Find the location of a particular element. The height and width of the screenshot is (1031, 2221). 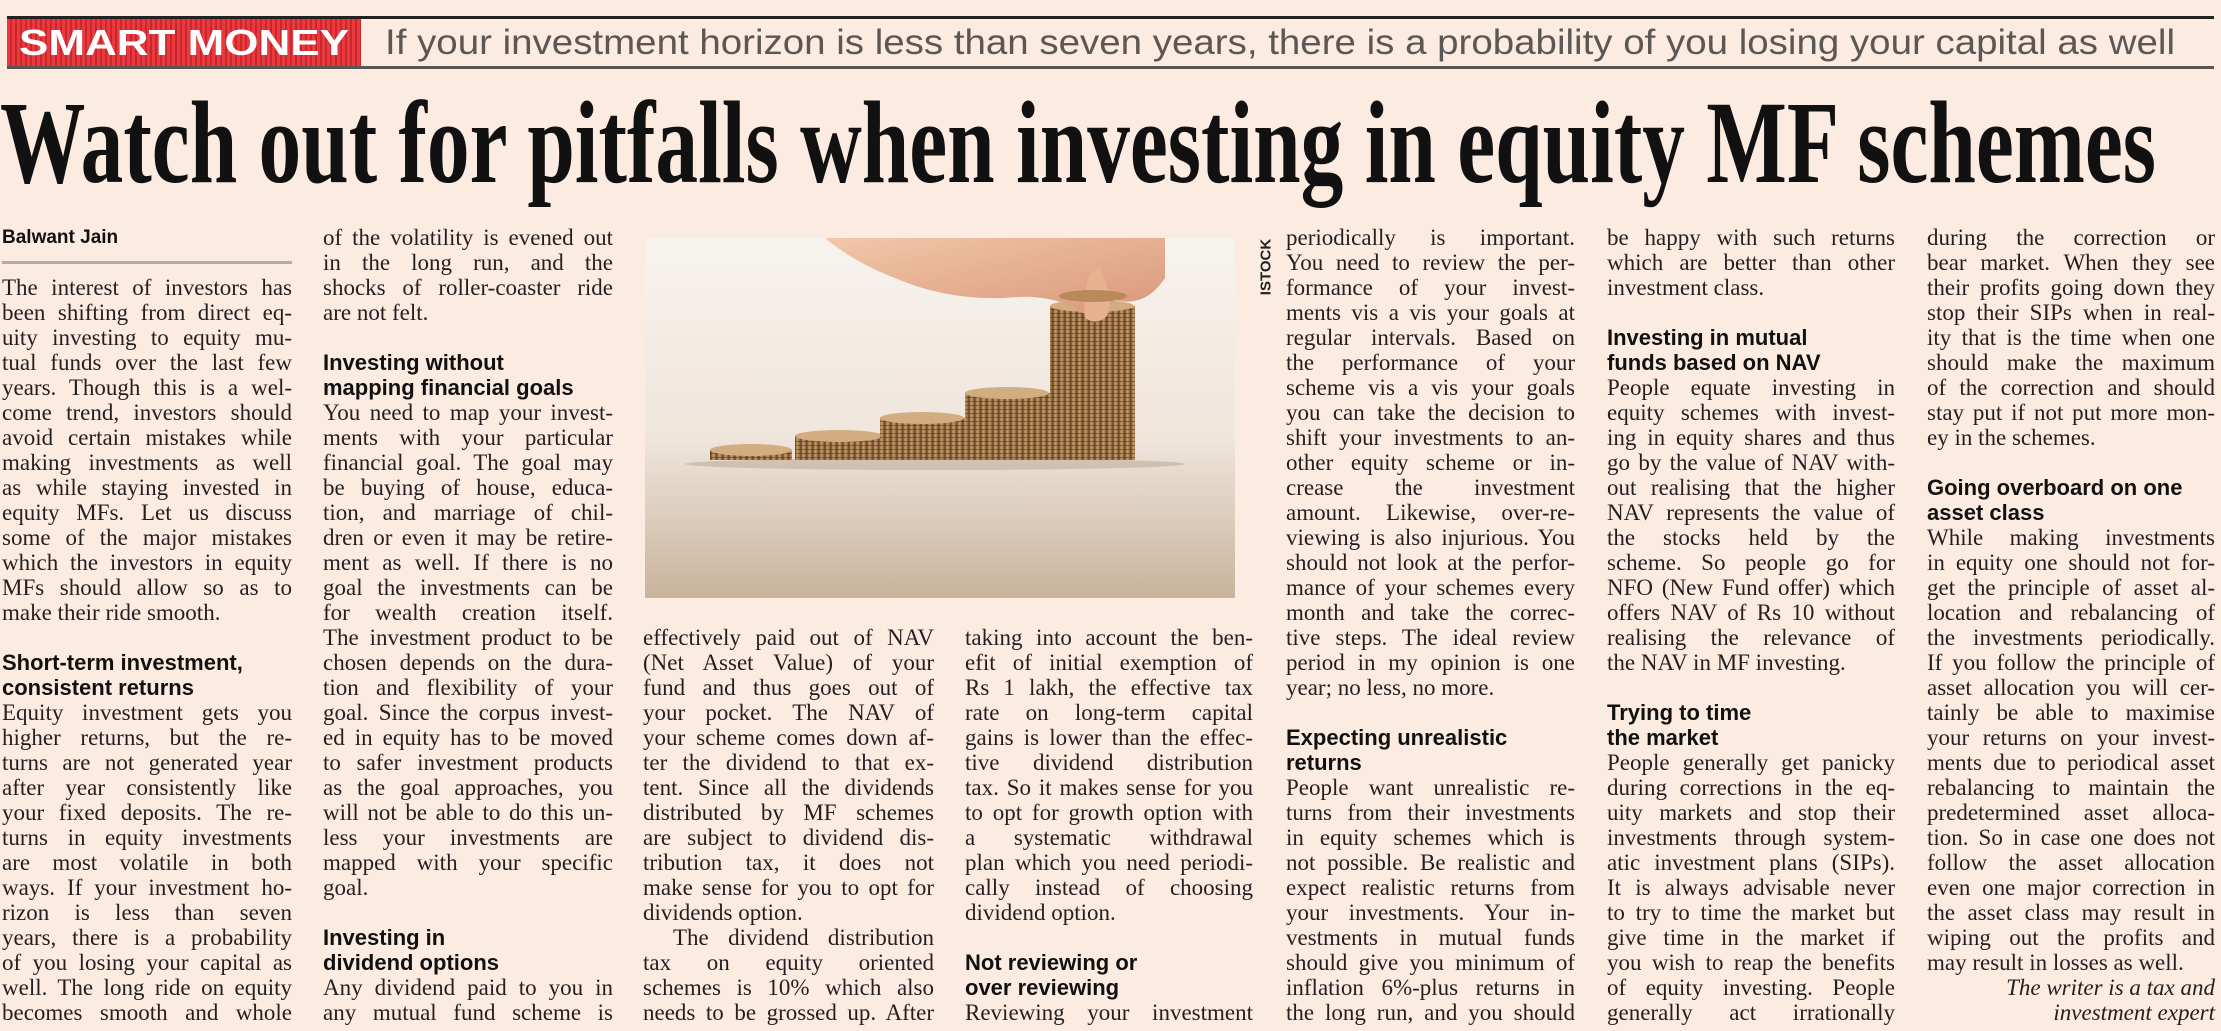

body-text-line-text: during corrections in the eq- is located at coordinates (1751, 787).